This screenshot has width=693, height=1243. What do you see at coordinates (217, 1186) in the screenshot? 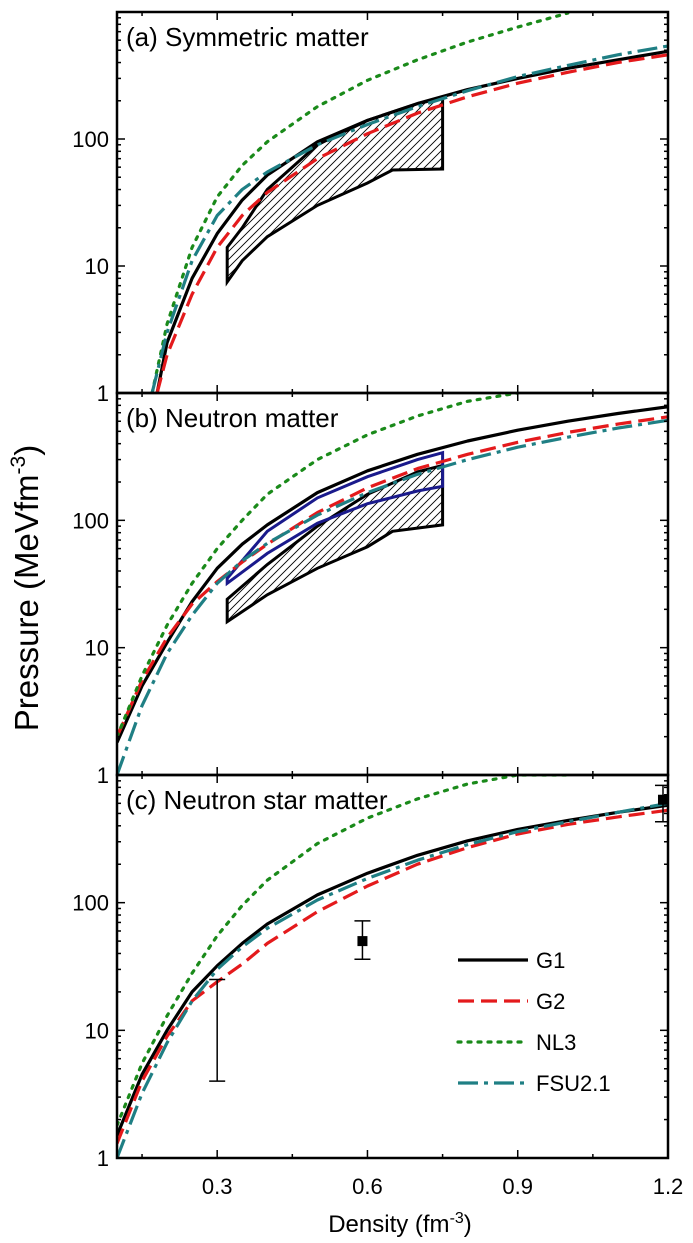
I see `x-tick-label: 0.3` at bounding box center [217, 1186].